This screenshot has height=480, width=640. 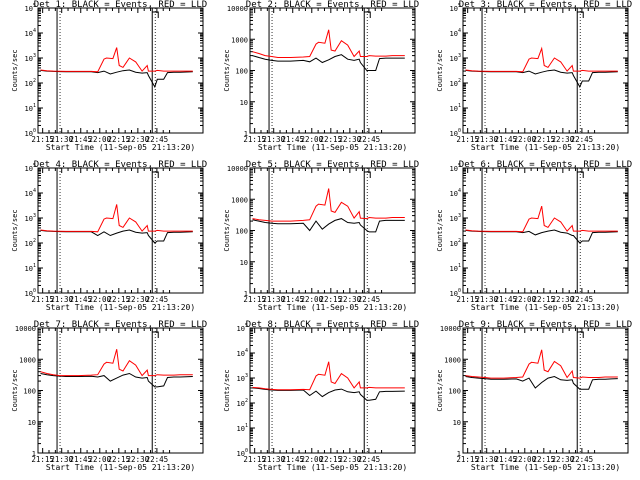 What do you see at coordinates (246, 351) in the screenshot?
I see `y-tick-exponent: 4` at bounding box center [246, 351].